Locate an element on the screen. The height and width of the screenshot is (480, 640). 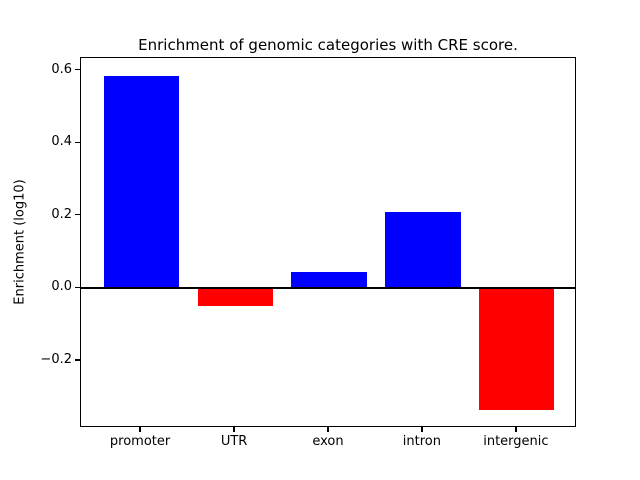
y-tick-label: 0.0 is located at coordinates (61, 287).